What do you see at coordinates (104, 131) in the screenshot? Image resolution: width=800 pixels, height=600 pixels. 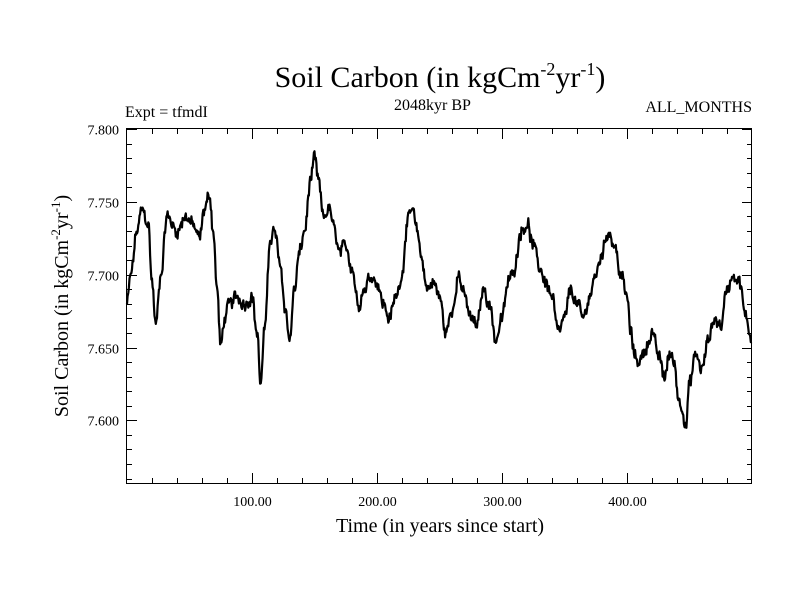 I see `y-tick-label: 7.800` at bounding box center [104, 131].